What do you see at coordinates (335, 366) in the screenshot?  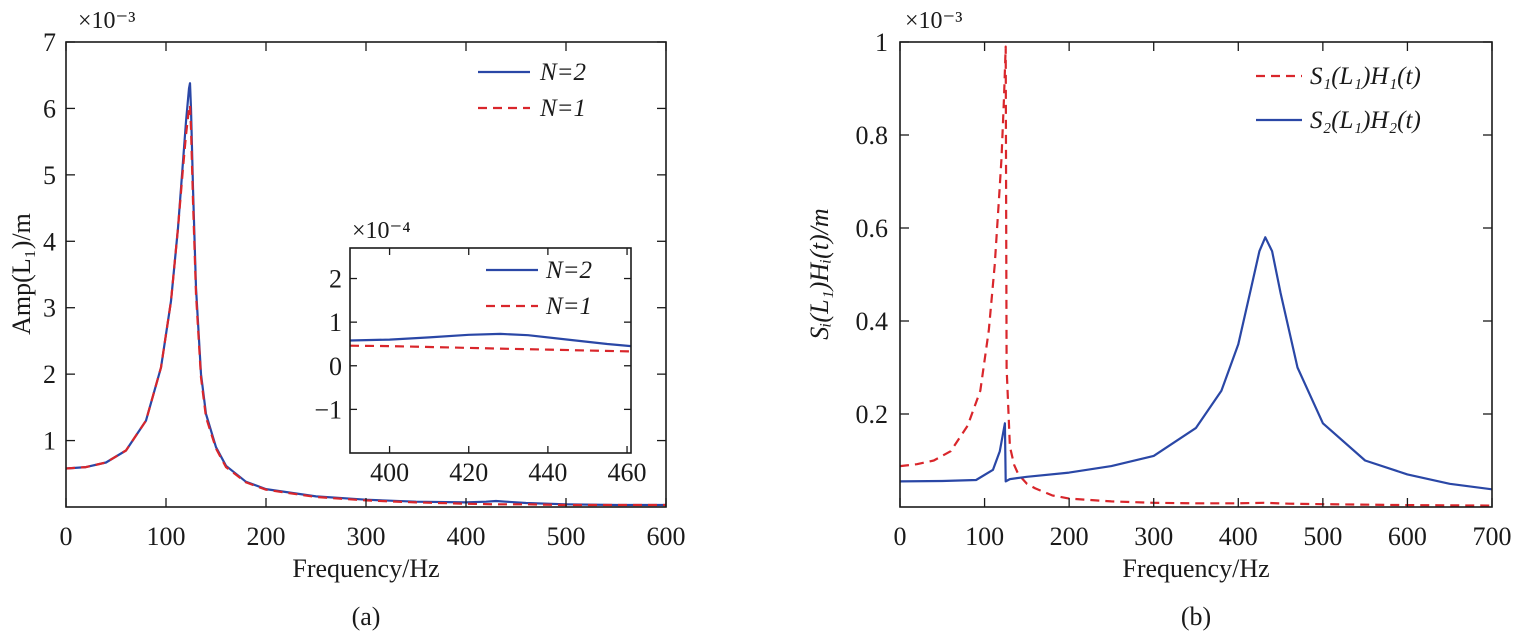 I see `inset-y-tick-label: 0` at bounding box center [335, 366].